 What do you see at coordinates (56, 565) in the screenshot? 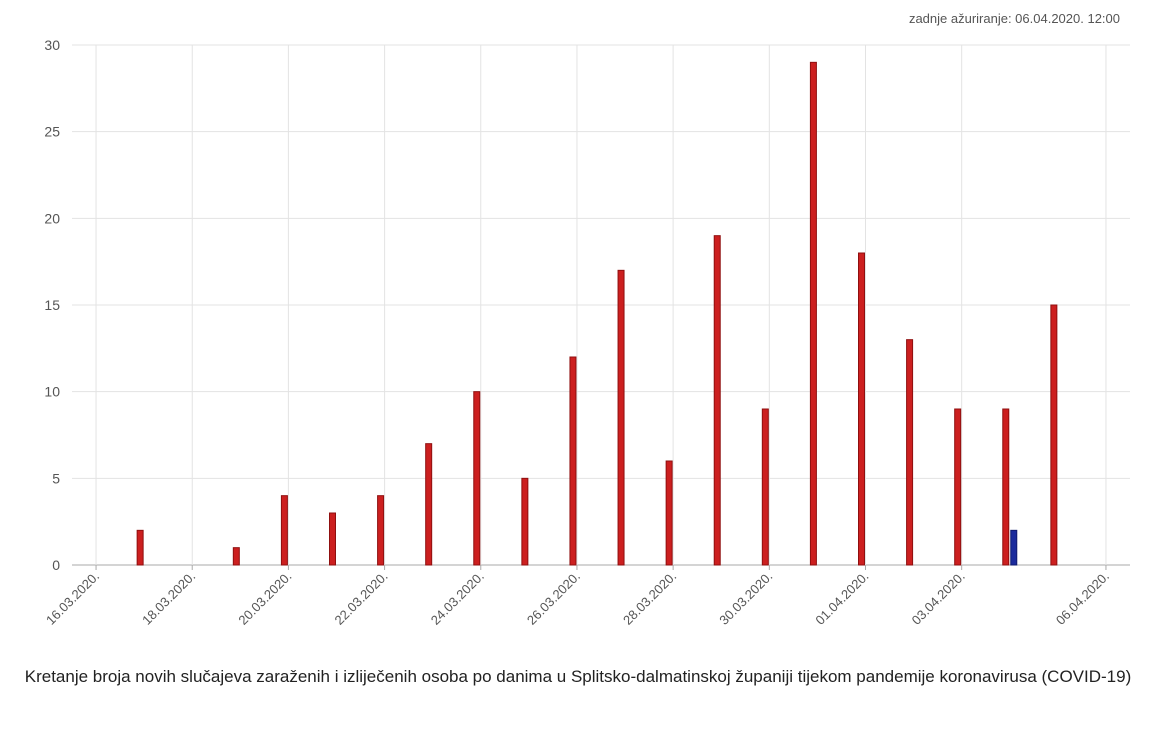
I see `y-tick-label: 0` at bounding box center [56, 565].